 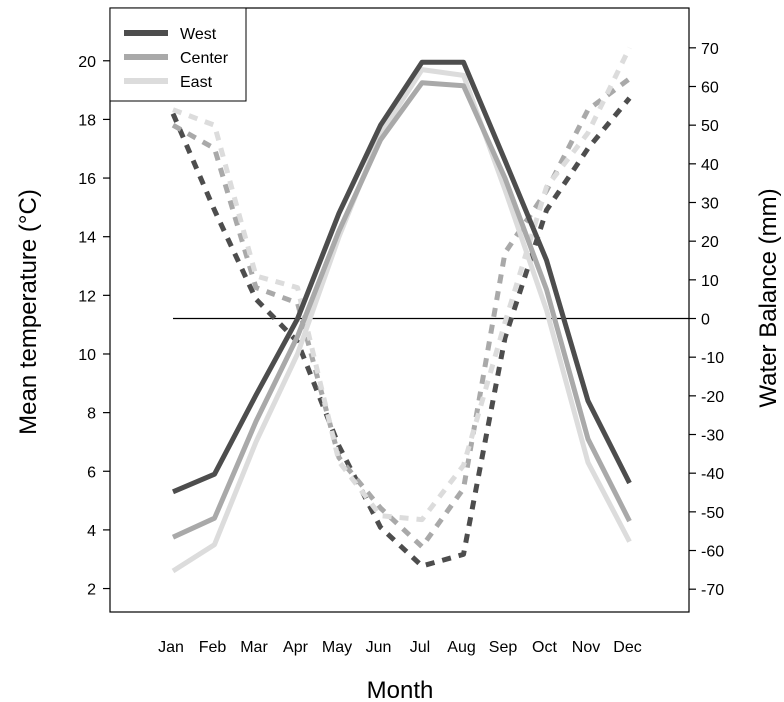 I want to click on y2-tick-label: -50, so click(x=712, y=513).